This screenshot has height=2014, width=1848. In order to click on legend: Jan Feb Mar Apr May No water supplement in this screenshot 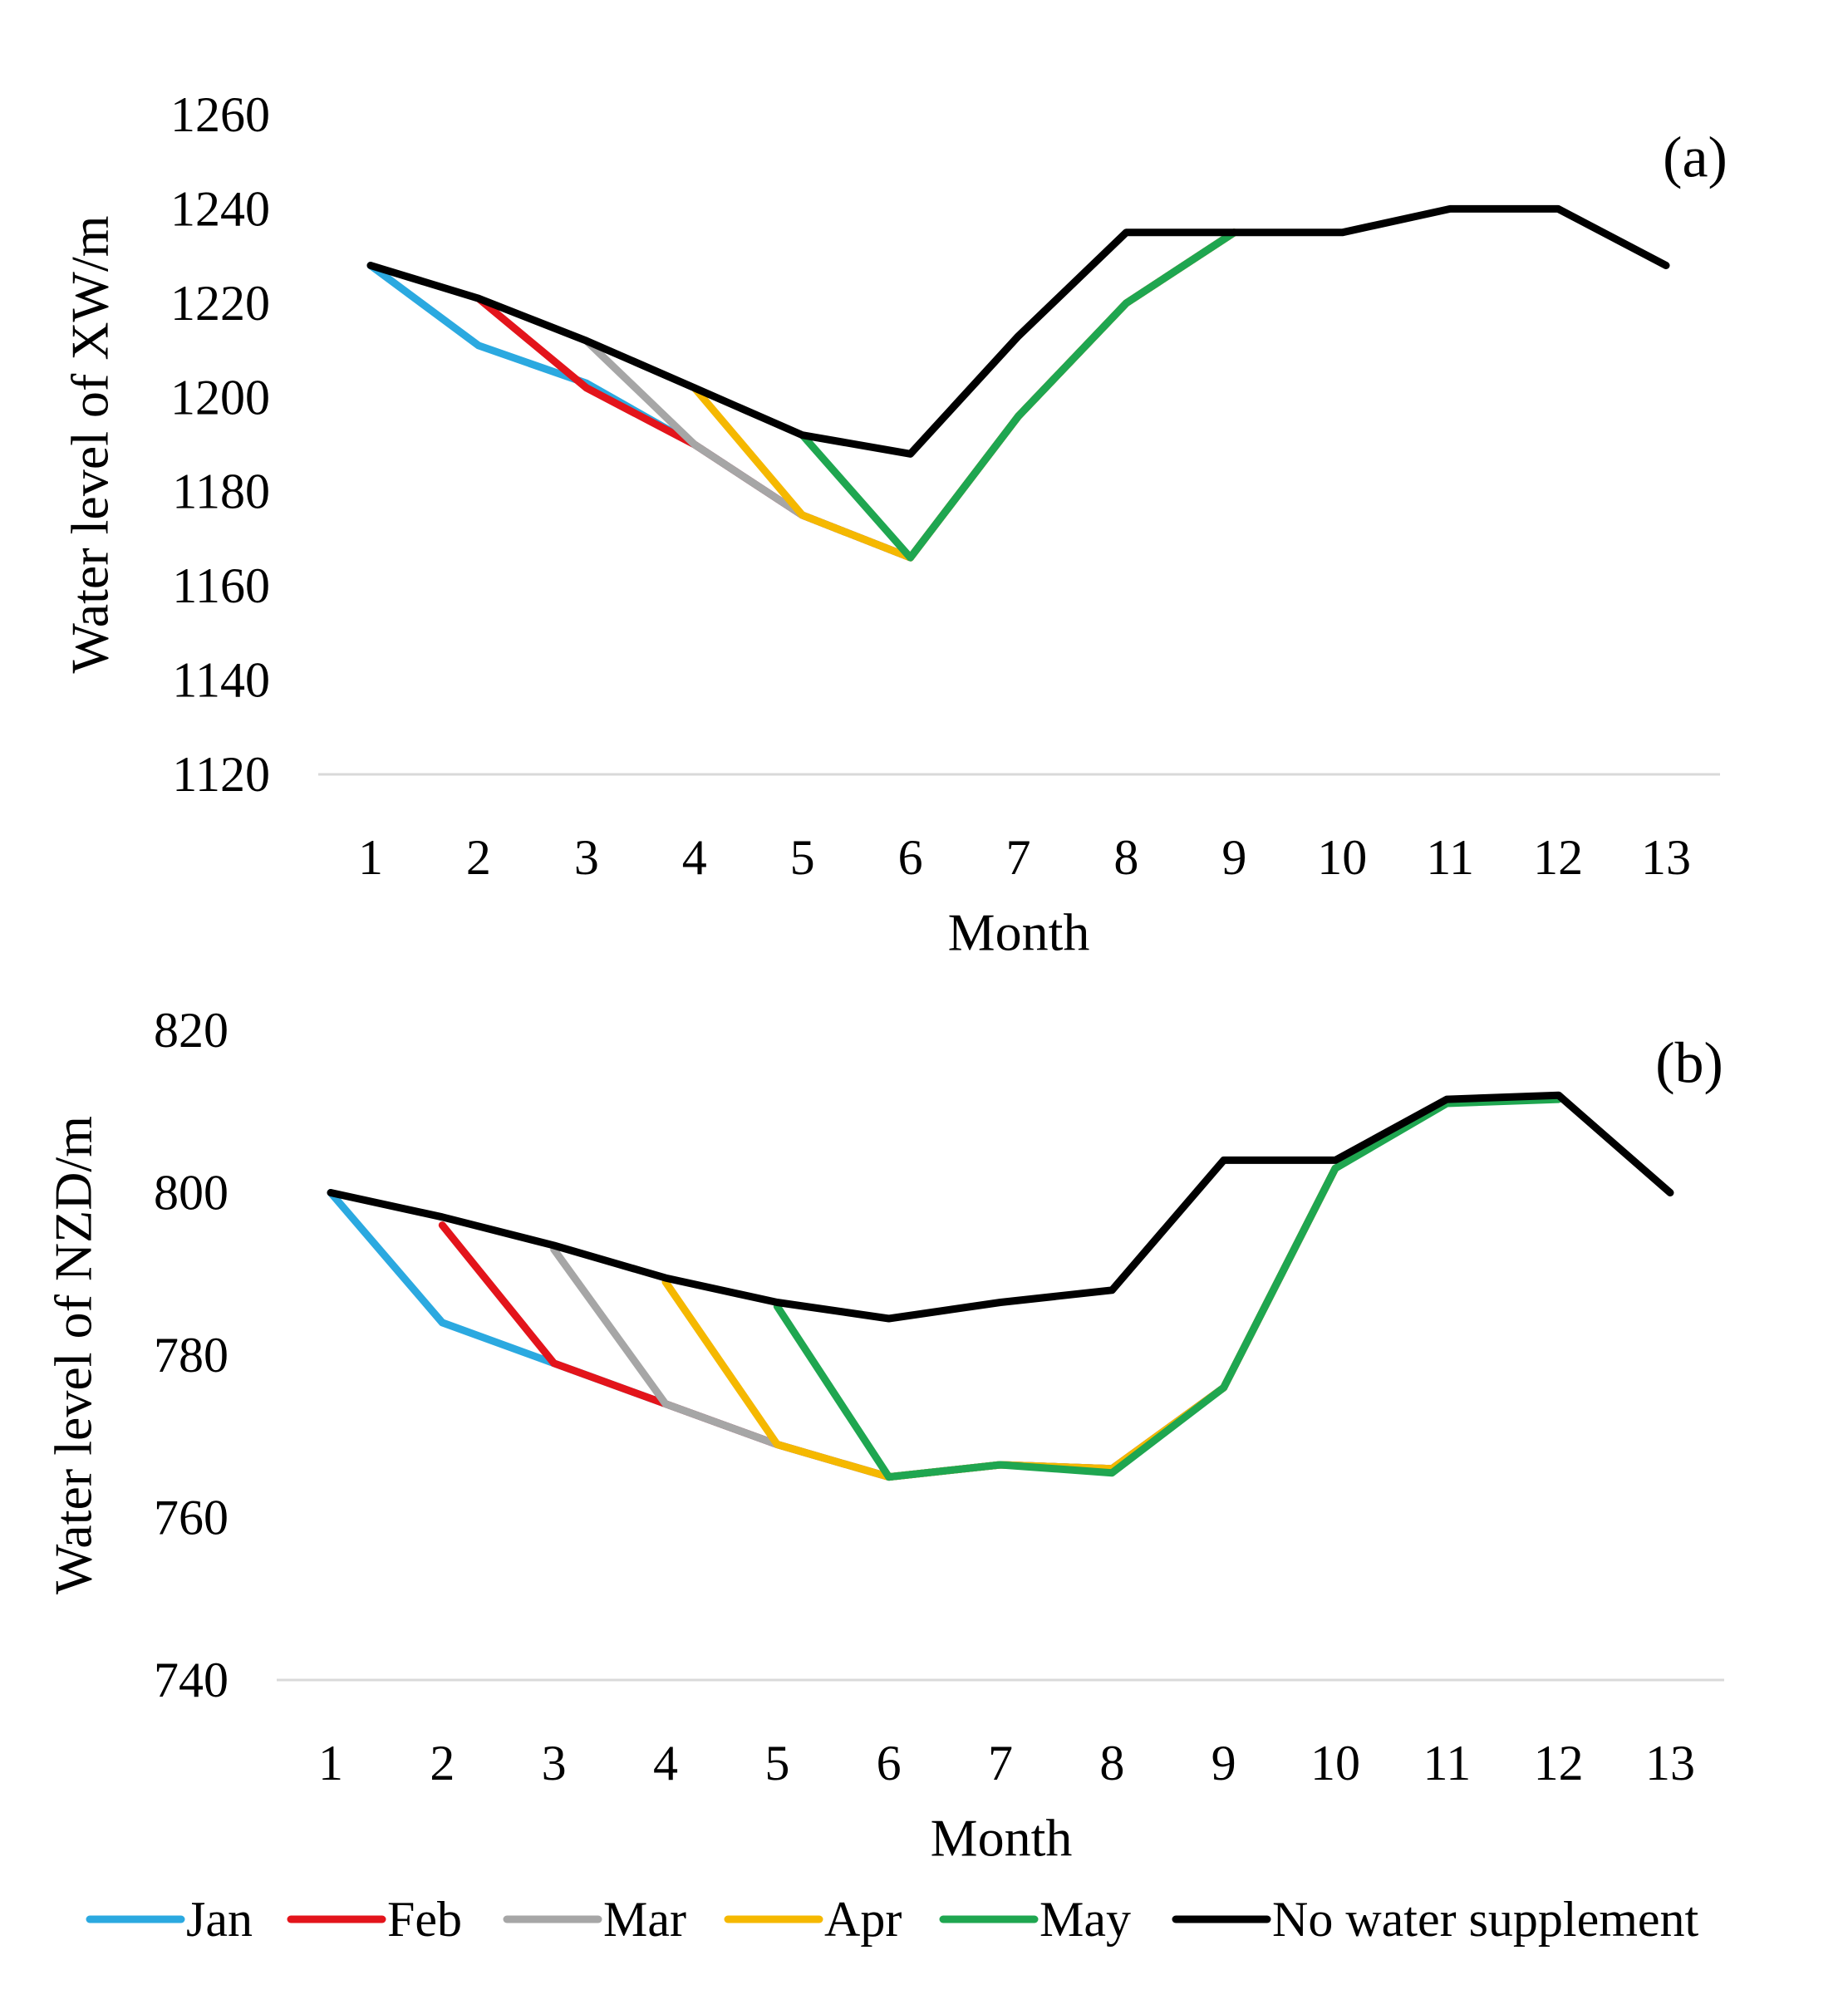, I will do `click(893, 1919)`.